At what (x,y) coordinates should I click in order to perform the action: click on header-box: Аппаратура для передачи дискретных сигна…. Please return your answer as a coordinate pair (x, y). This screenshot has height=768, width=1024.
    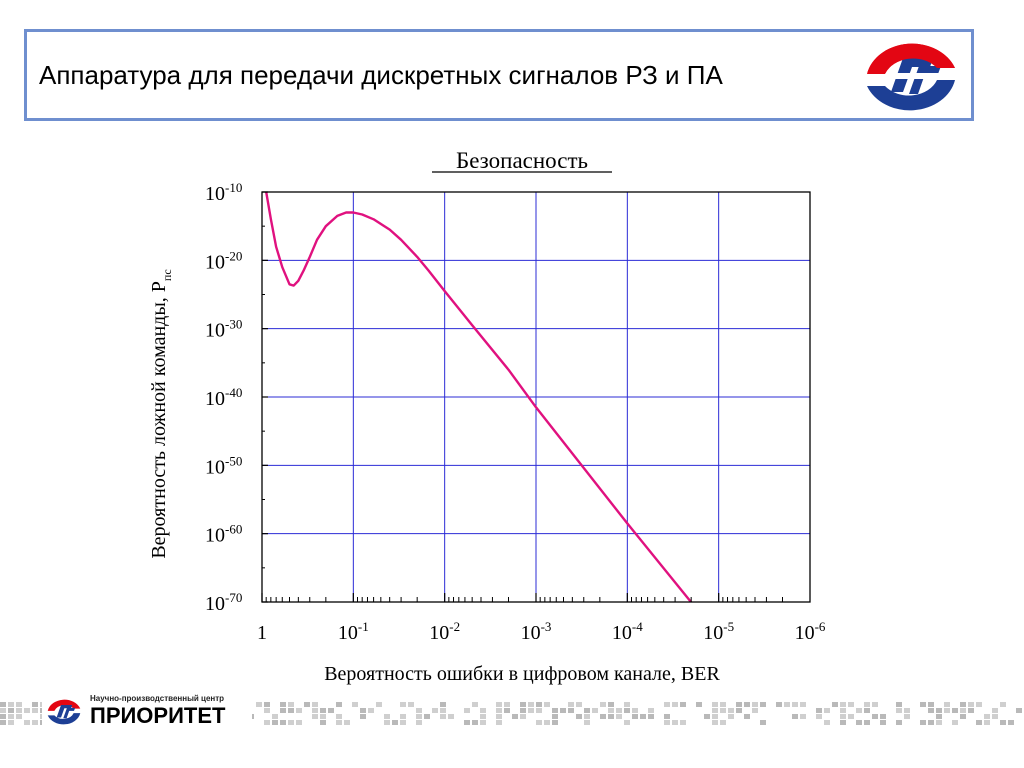
    Looking at the image, I should click on (499, 75).